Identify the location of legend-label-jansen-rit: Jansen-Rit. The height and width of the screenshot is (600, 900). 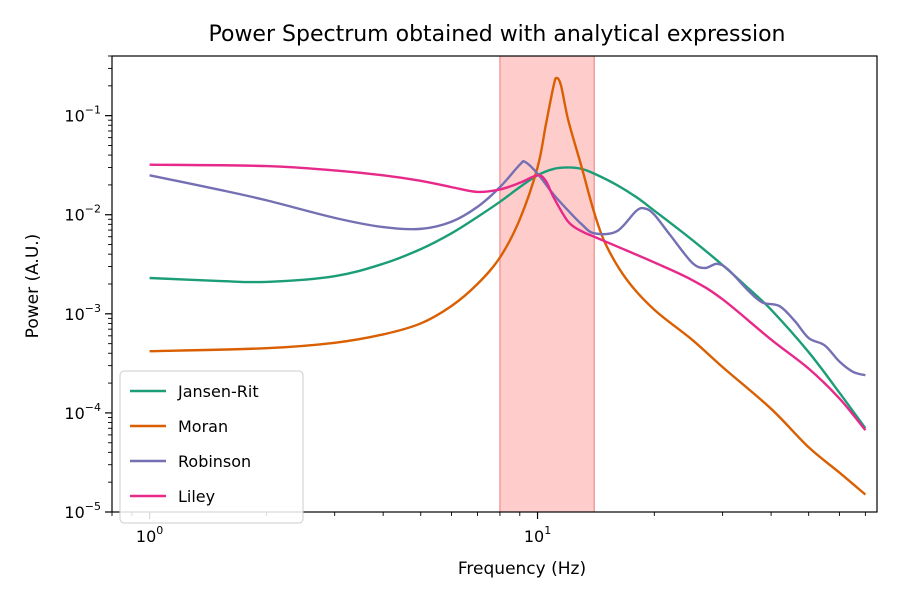
(218, 391).